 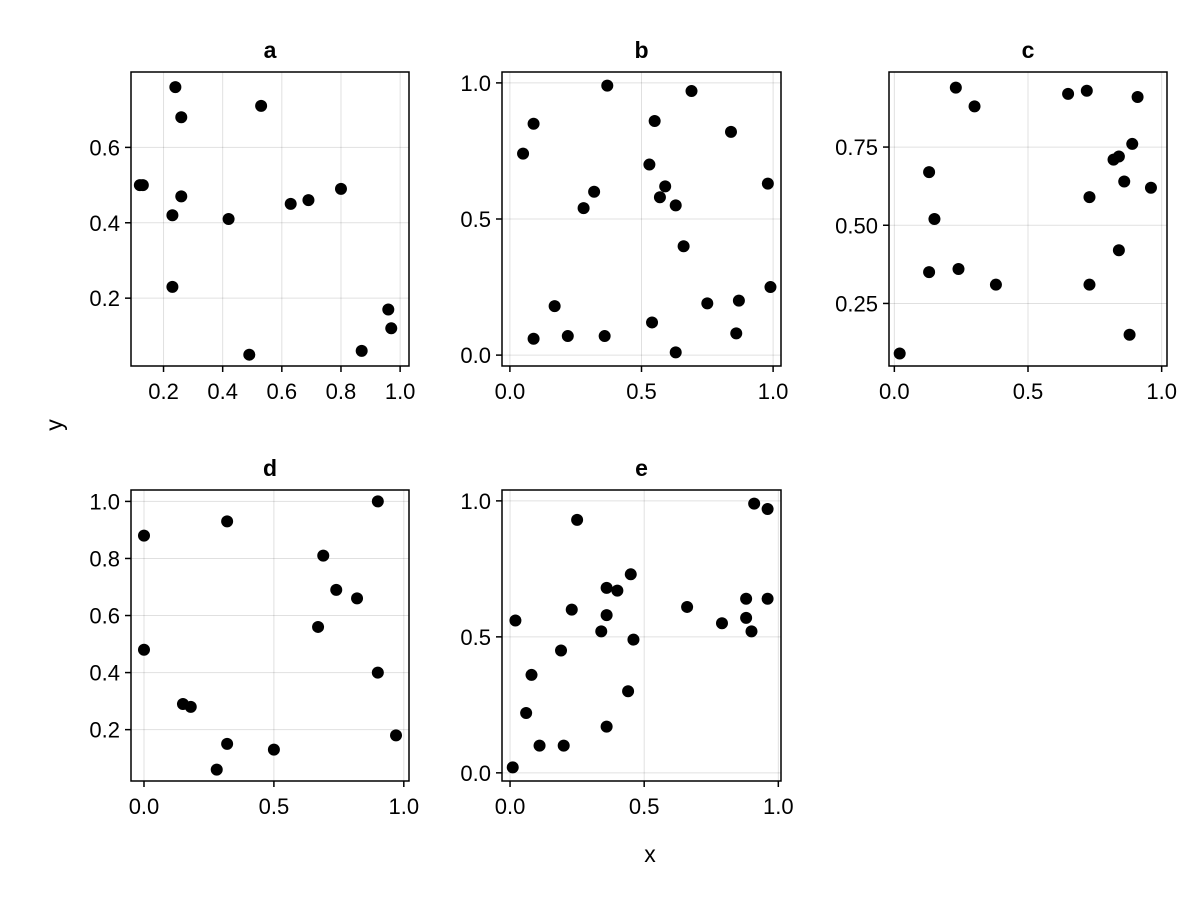 What do you see at coordinates (54, 425) in the screenshot?
I see `y-axis-label: y` at bounding box center [54, 425].